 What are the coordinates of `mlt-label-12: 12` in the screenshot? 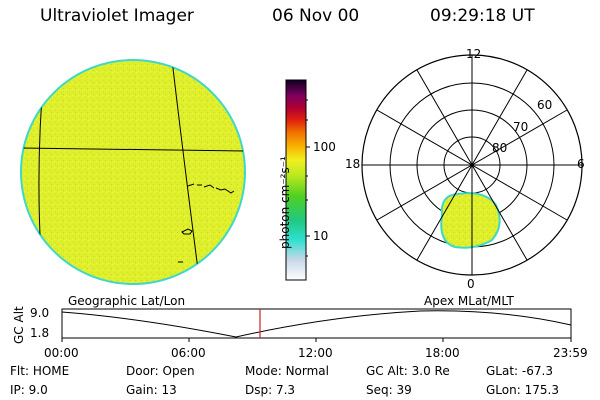 It's located at (474, 54).